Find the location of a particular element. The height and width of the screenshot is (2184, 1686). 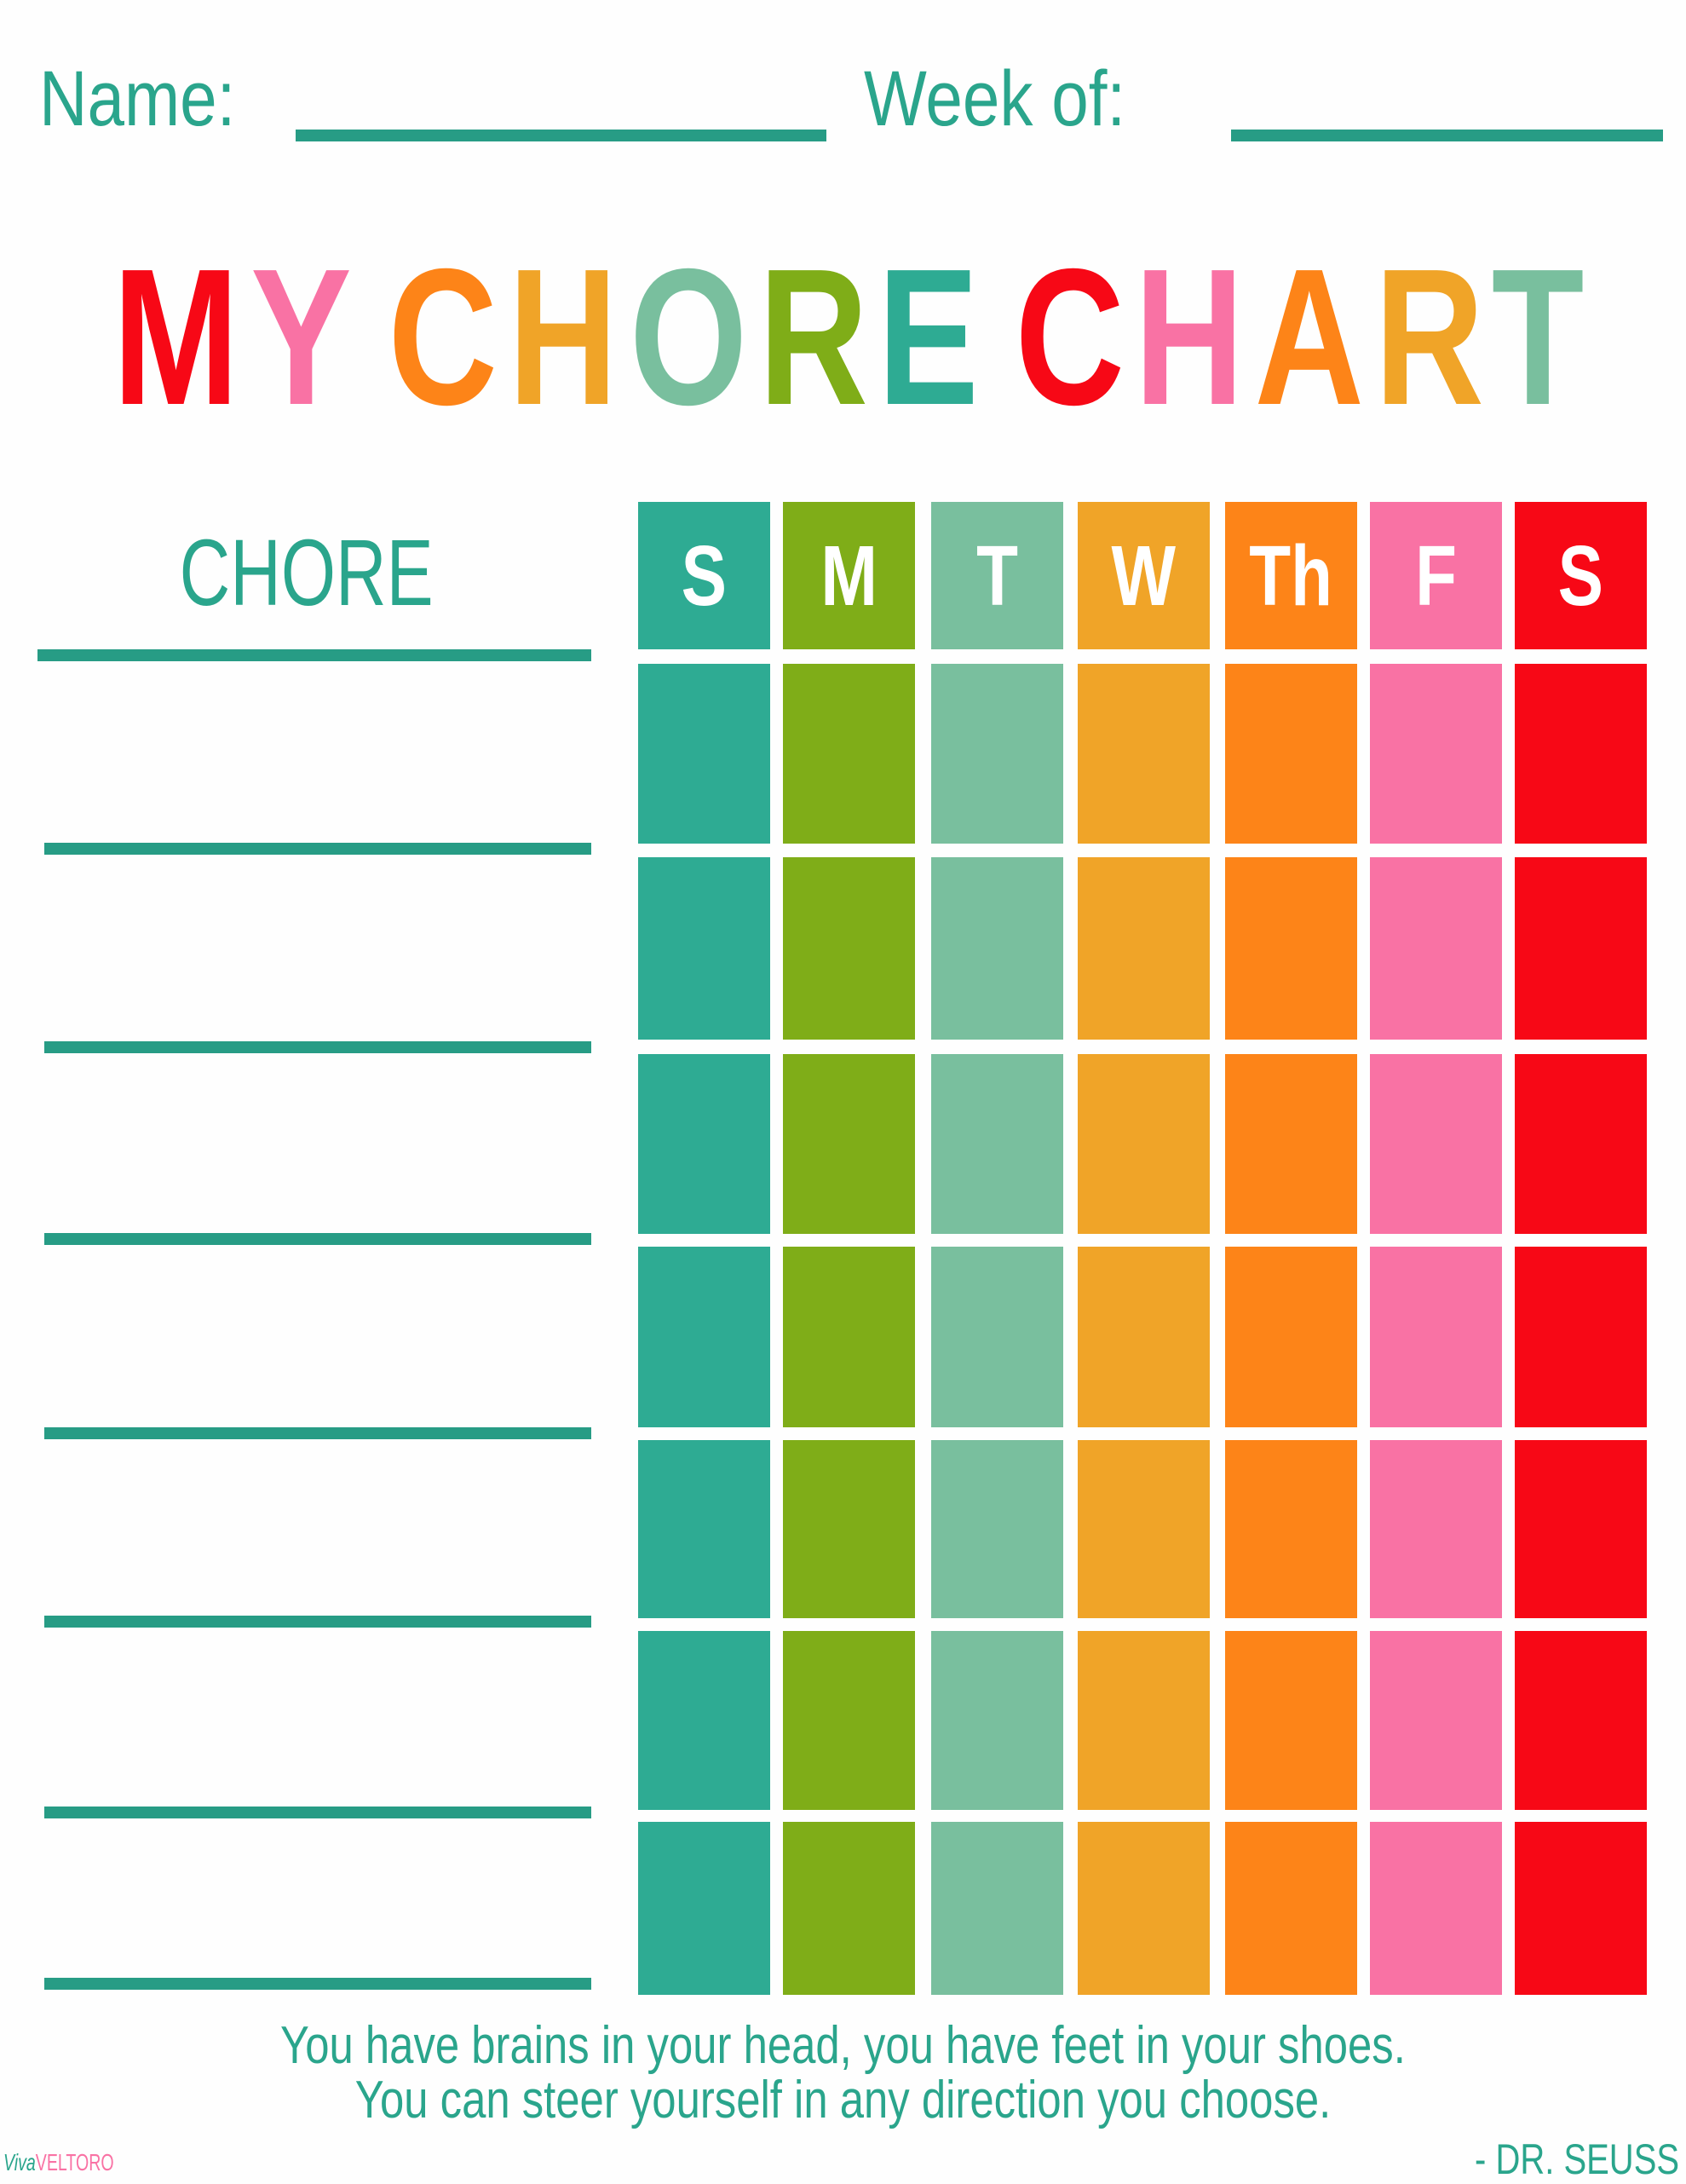

title-letter: E is located at coordinates (929, 338).